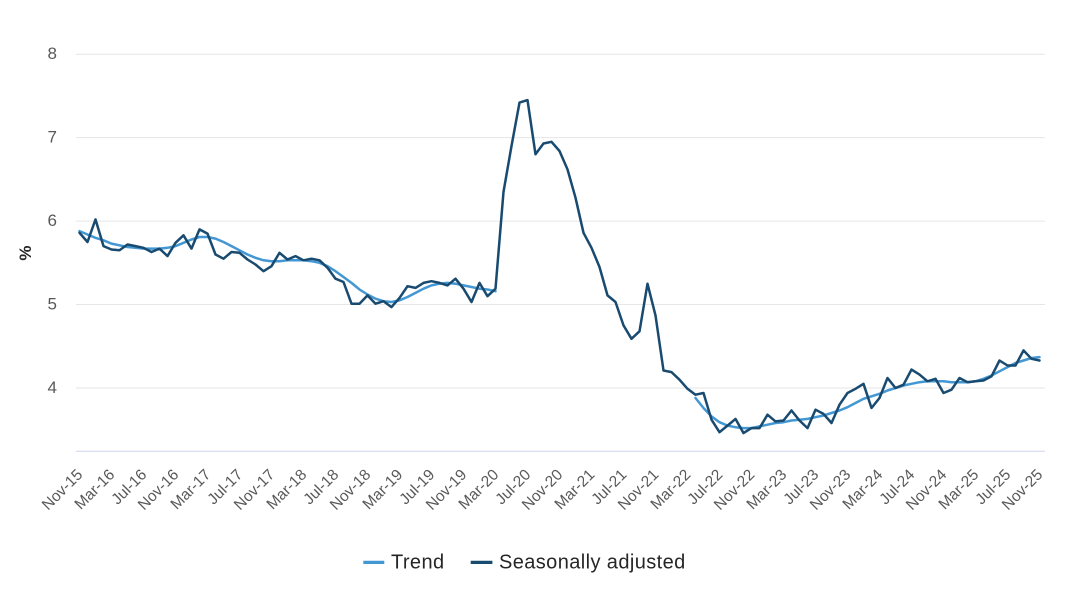  I want to click on svg-text: 6, so click(52, 220).